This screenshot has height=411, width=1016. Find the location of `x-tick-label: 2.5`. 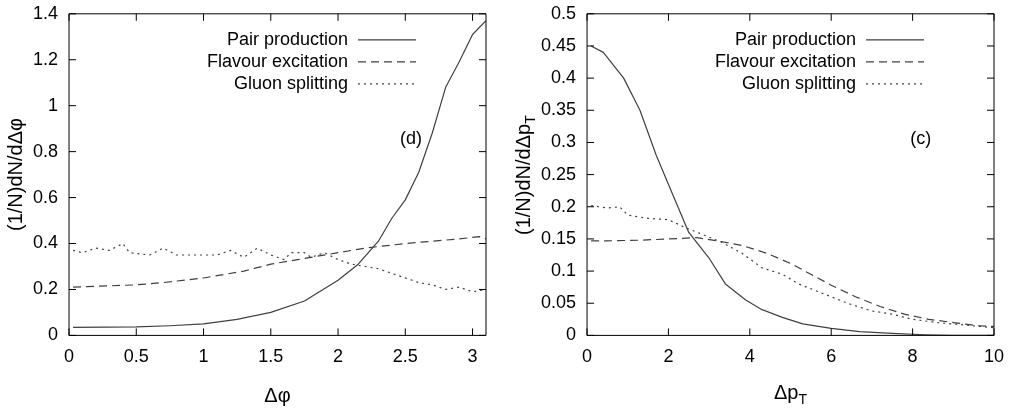

x-tick-label: 2.5 is located at coordinates (405, 356).